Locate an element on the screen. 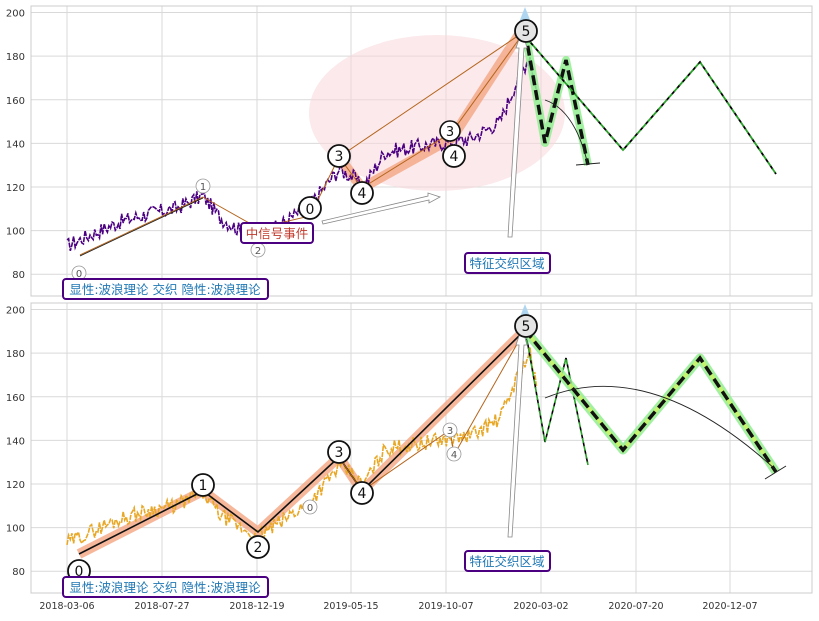  bottom-method-label: 显性:波浪理论 交织 隐性:波浪理论 is located at coordinates (165, 587).